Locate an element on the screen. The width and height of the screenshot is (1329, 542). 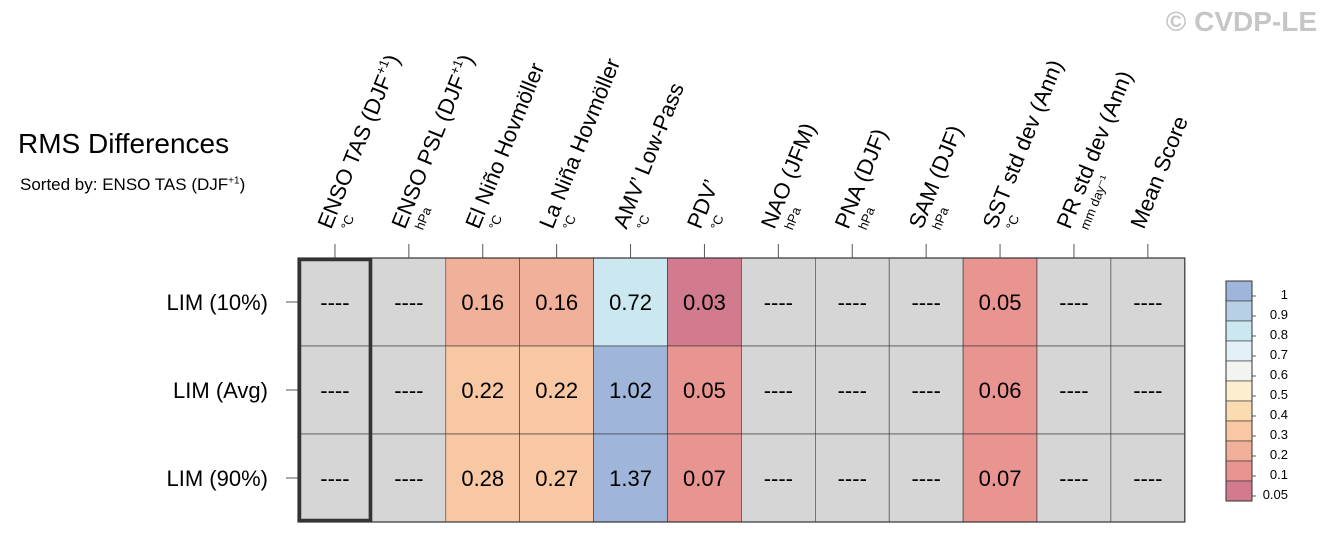
cell-value: 0.28 is located at coordinates (482, 478).